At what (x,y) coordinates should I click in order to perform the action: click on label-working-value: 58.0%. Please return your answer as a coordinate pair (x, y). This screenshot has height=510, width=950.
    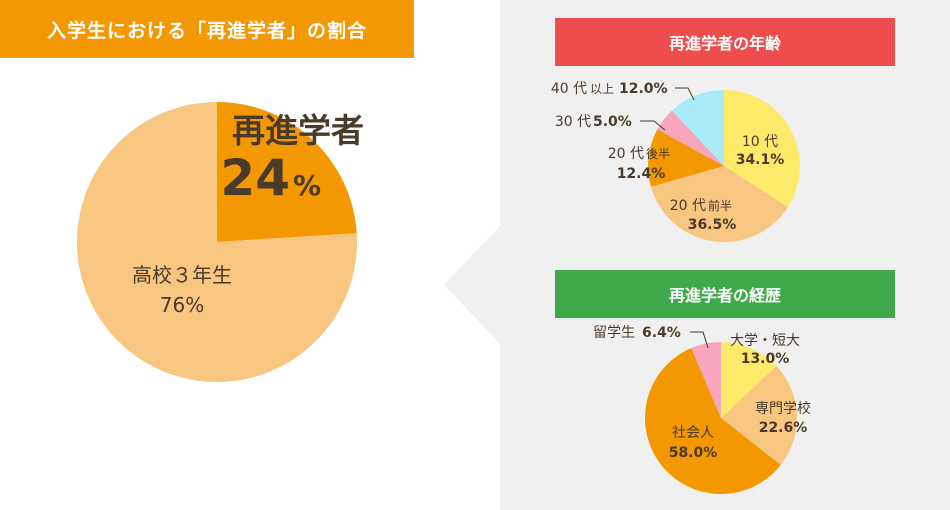
    Looking at the image, I should click on (693, 453).